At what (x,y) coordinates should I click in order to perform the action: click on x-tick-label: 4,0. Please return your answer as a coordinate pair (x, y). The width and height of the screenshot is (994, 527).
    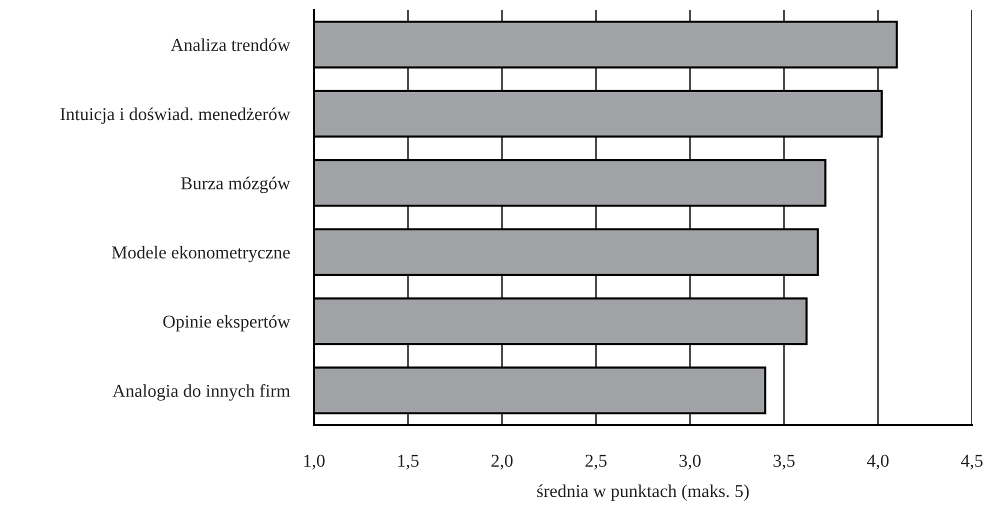
    Looking at the image, I should click on (878, 462).